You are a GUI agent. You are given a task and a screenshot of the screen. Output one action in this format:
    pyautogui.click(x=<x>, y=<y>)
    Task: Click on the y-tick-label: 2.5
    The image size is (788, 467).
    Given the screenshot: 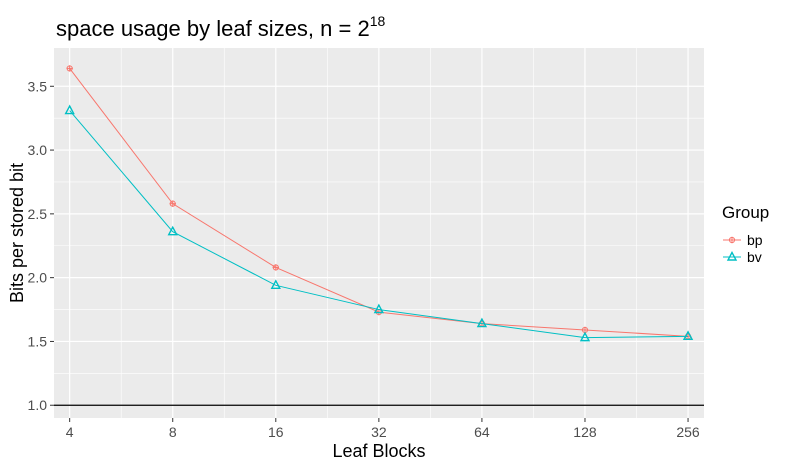 What is the action you would take?
    pyautogui.click(x=38, y=214)
    